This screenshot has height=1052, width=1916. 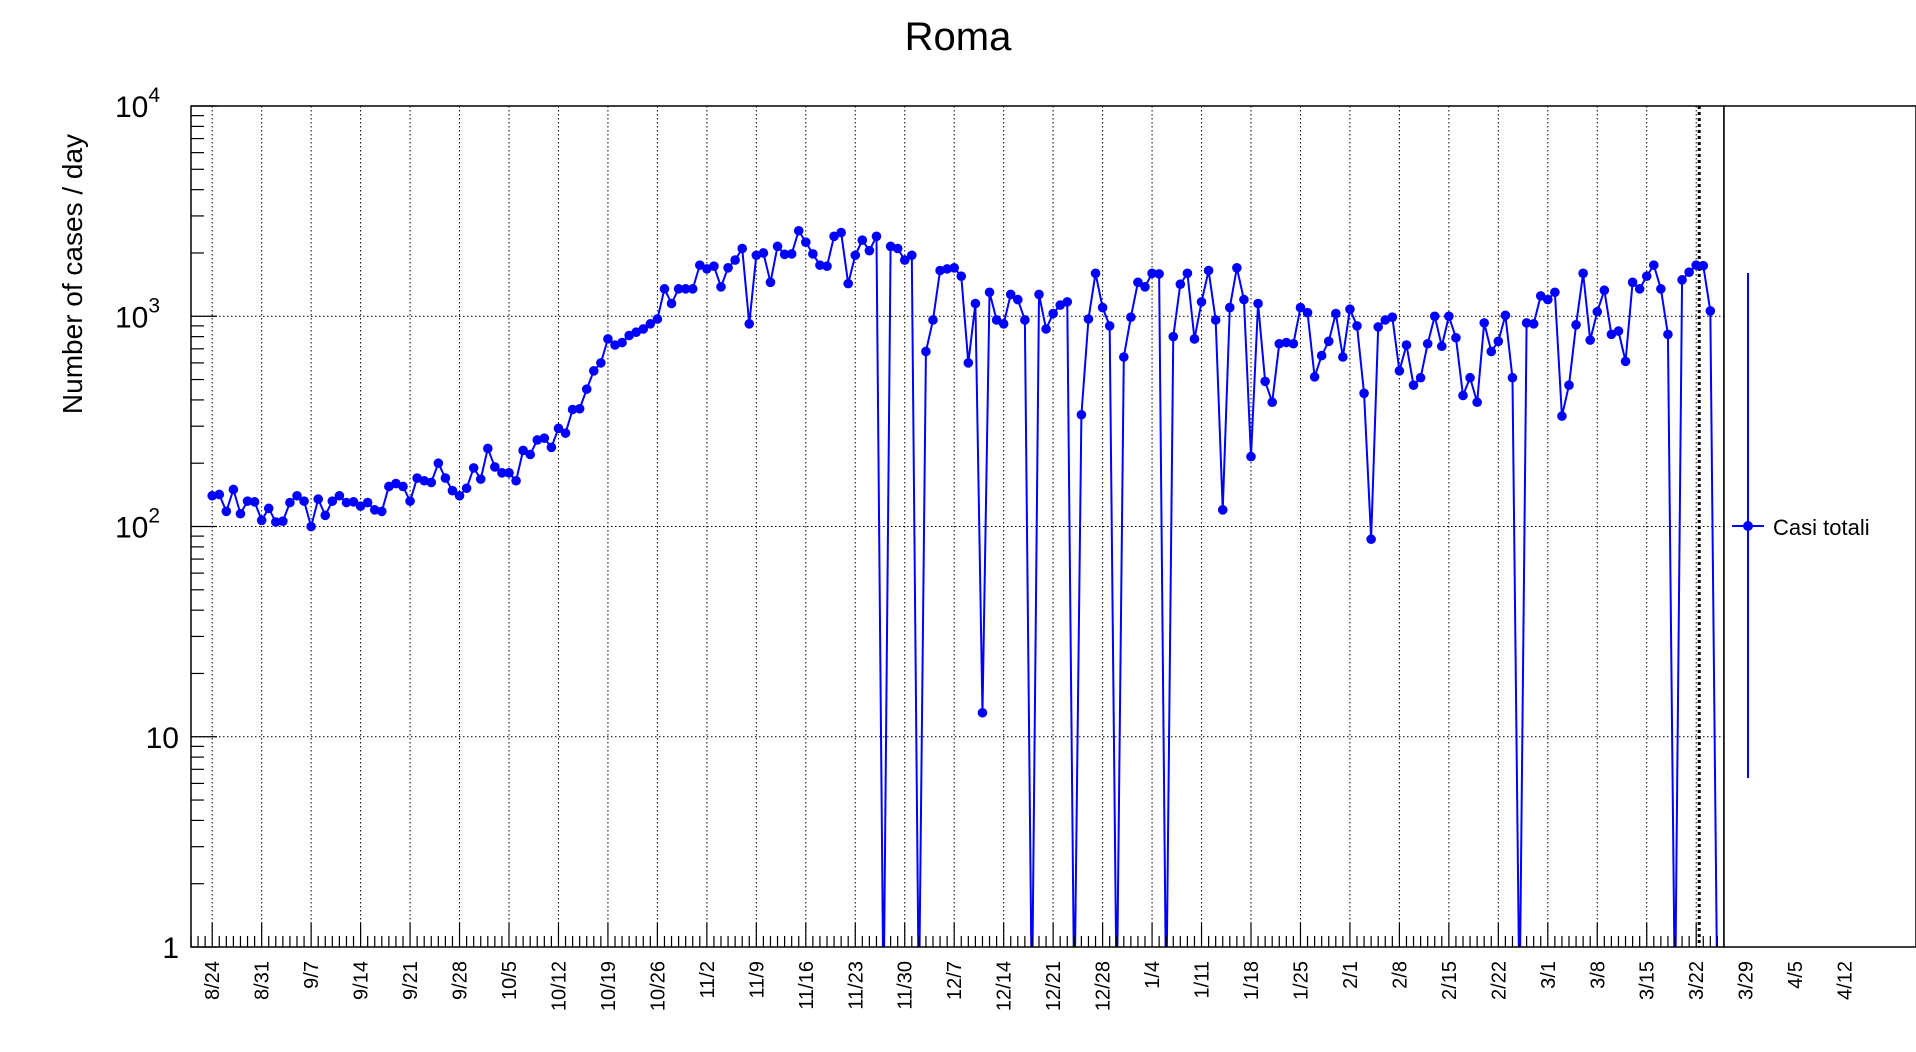 I want to click on x-tick-label: 9/14, so click(x=362, y=980).